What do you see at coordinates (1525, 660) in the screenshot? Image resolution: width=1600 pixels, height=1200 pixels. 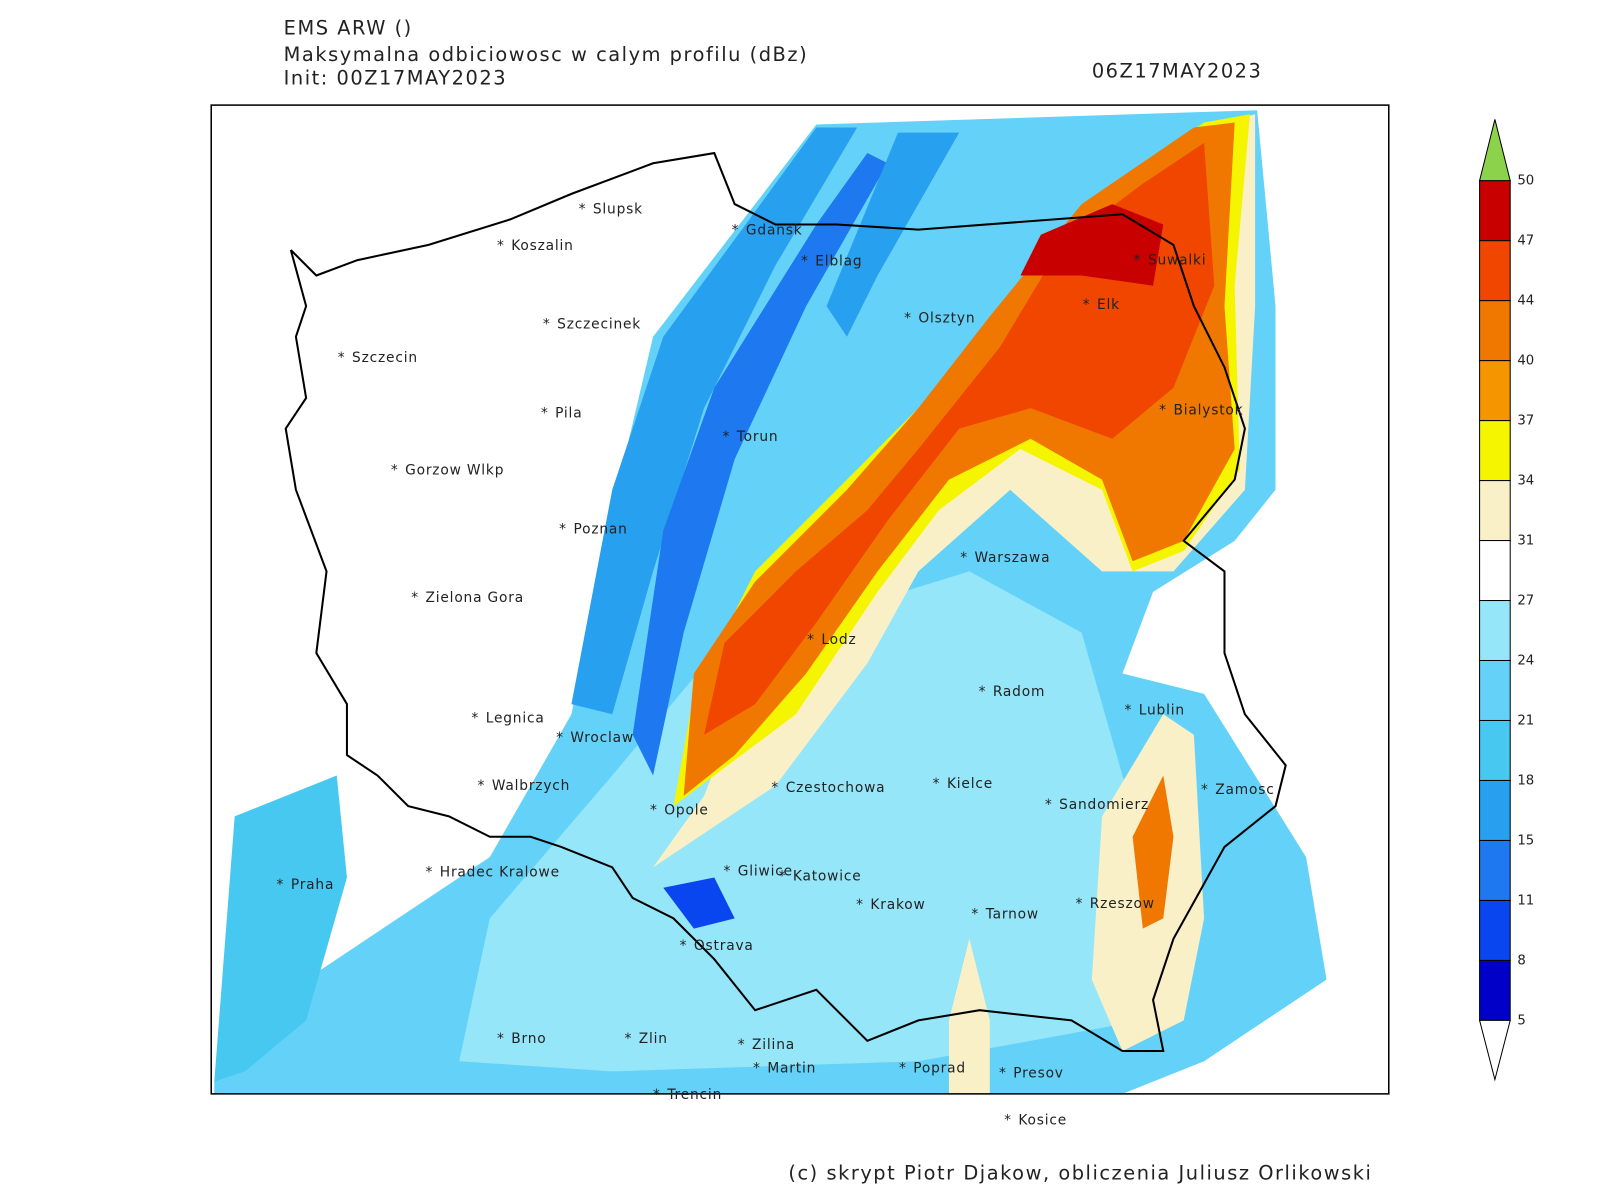 I see `colorbar-label: 24` at bounding box center [1525, 660].